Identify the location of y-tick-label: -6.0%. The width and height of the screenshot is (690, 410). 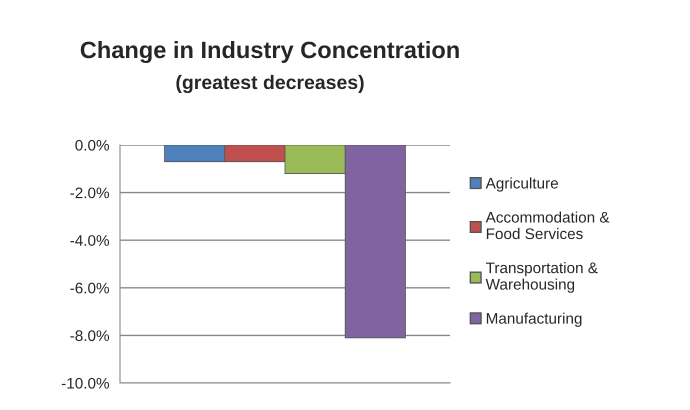
(90, 288).